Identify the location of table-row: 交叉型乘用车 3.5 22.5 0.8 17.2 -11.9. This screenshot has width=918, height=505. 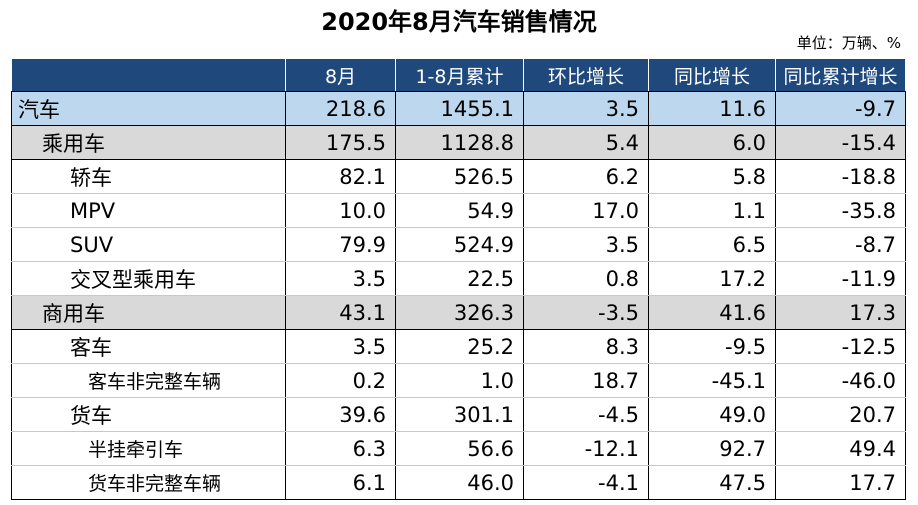
(458, 278).